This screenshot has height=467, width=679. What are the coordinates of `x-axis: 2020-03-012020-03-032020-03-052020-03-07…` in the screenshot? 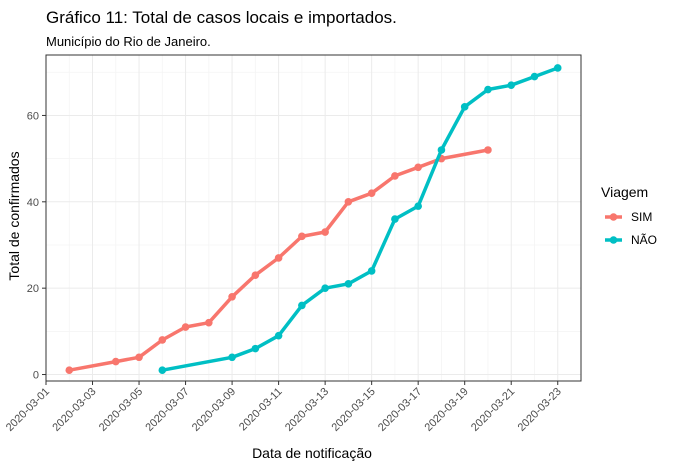 It's located at (284, 407).